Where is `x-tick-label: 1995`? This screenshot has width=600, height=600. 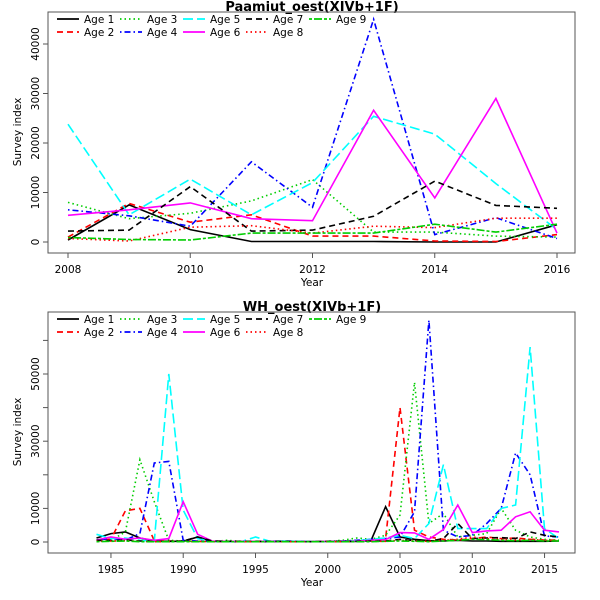
x-tick-label: 1995 is located at coordinates (255, 570).